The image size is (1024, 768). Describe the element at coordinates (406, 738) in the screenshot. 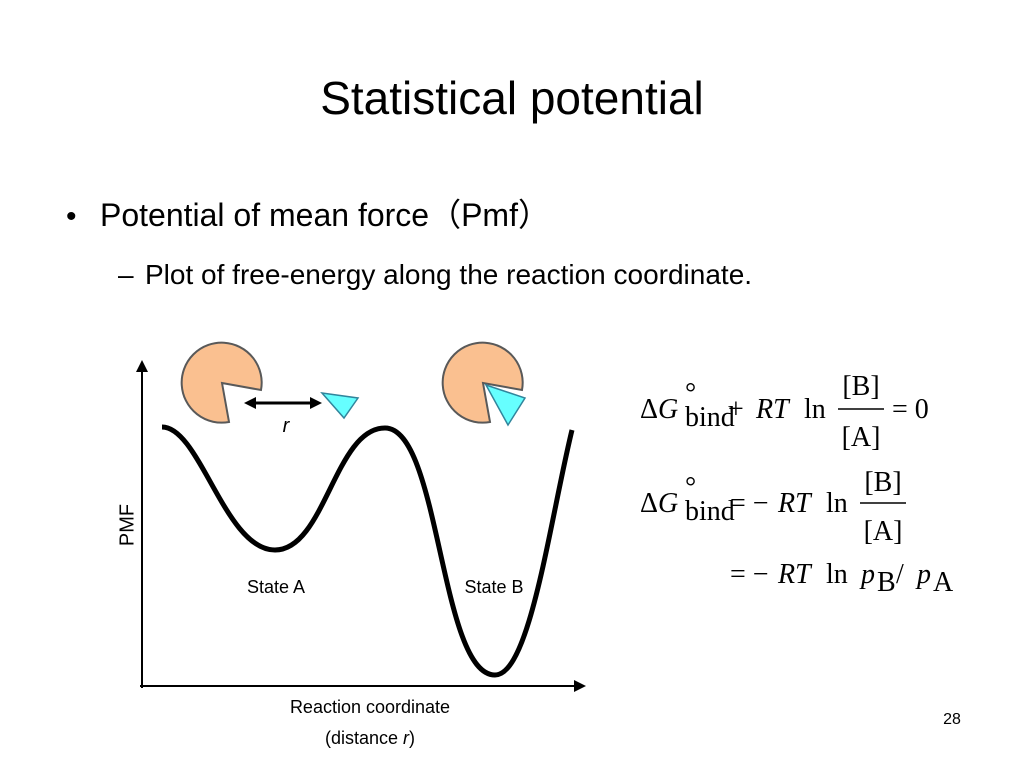

I see `x-axis-label-var: r` at that location.